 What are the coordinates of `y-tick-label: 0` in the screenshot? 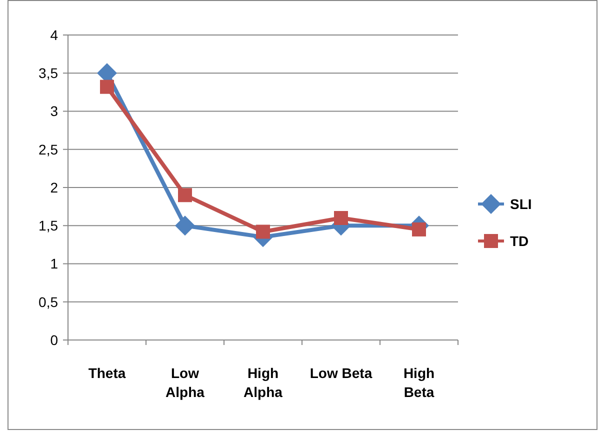 It's located at (54, 340).